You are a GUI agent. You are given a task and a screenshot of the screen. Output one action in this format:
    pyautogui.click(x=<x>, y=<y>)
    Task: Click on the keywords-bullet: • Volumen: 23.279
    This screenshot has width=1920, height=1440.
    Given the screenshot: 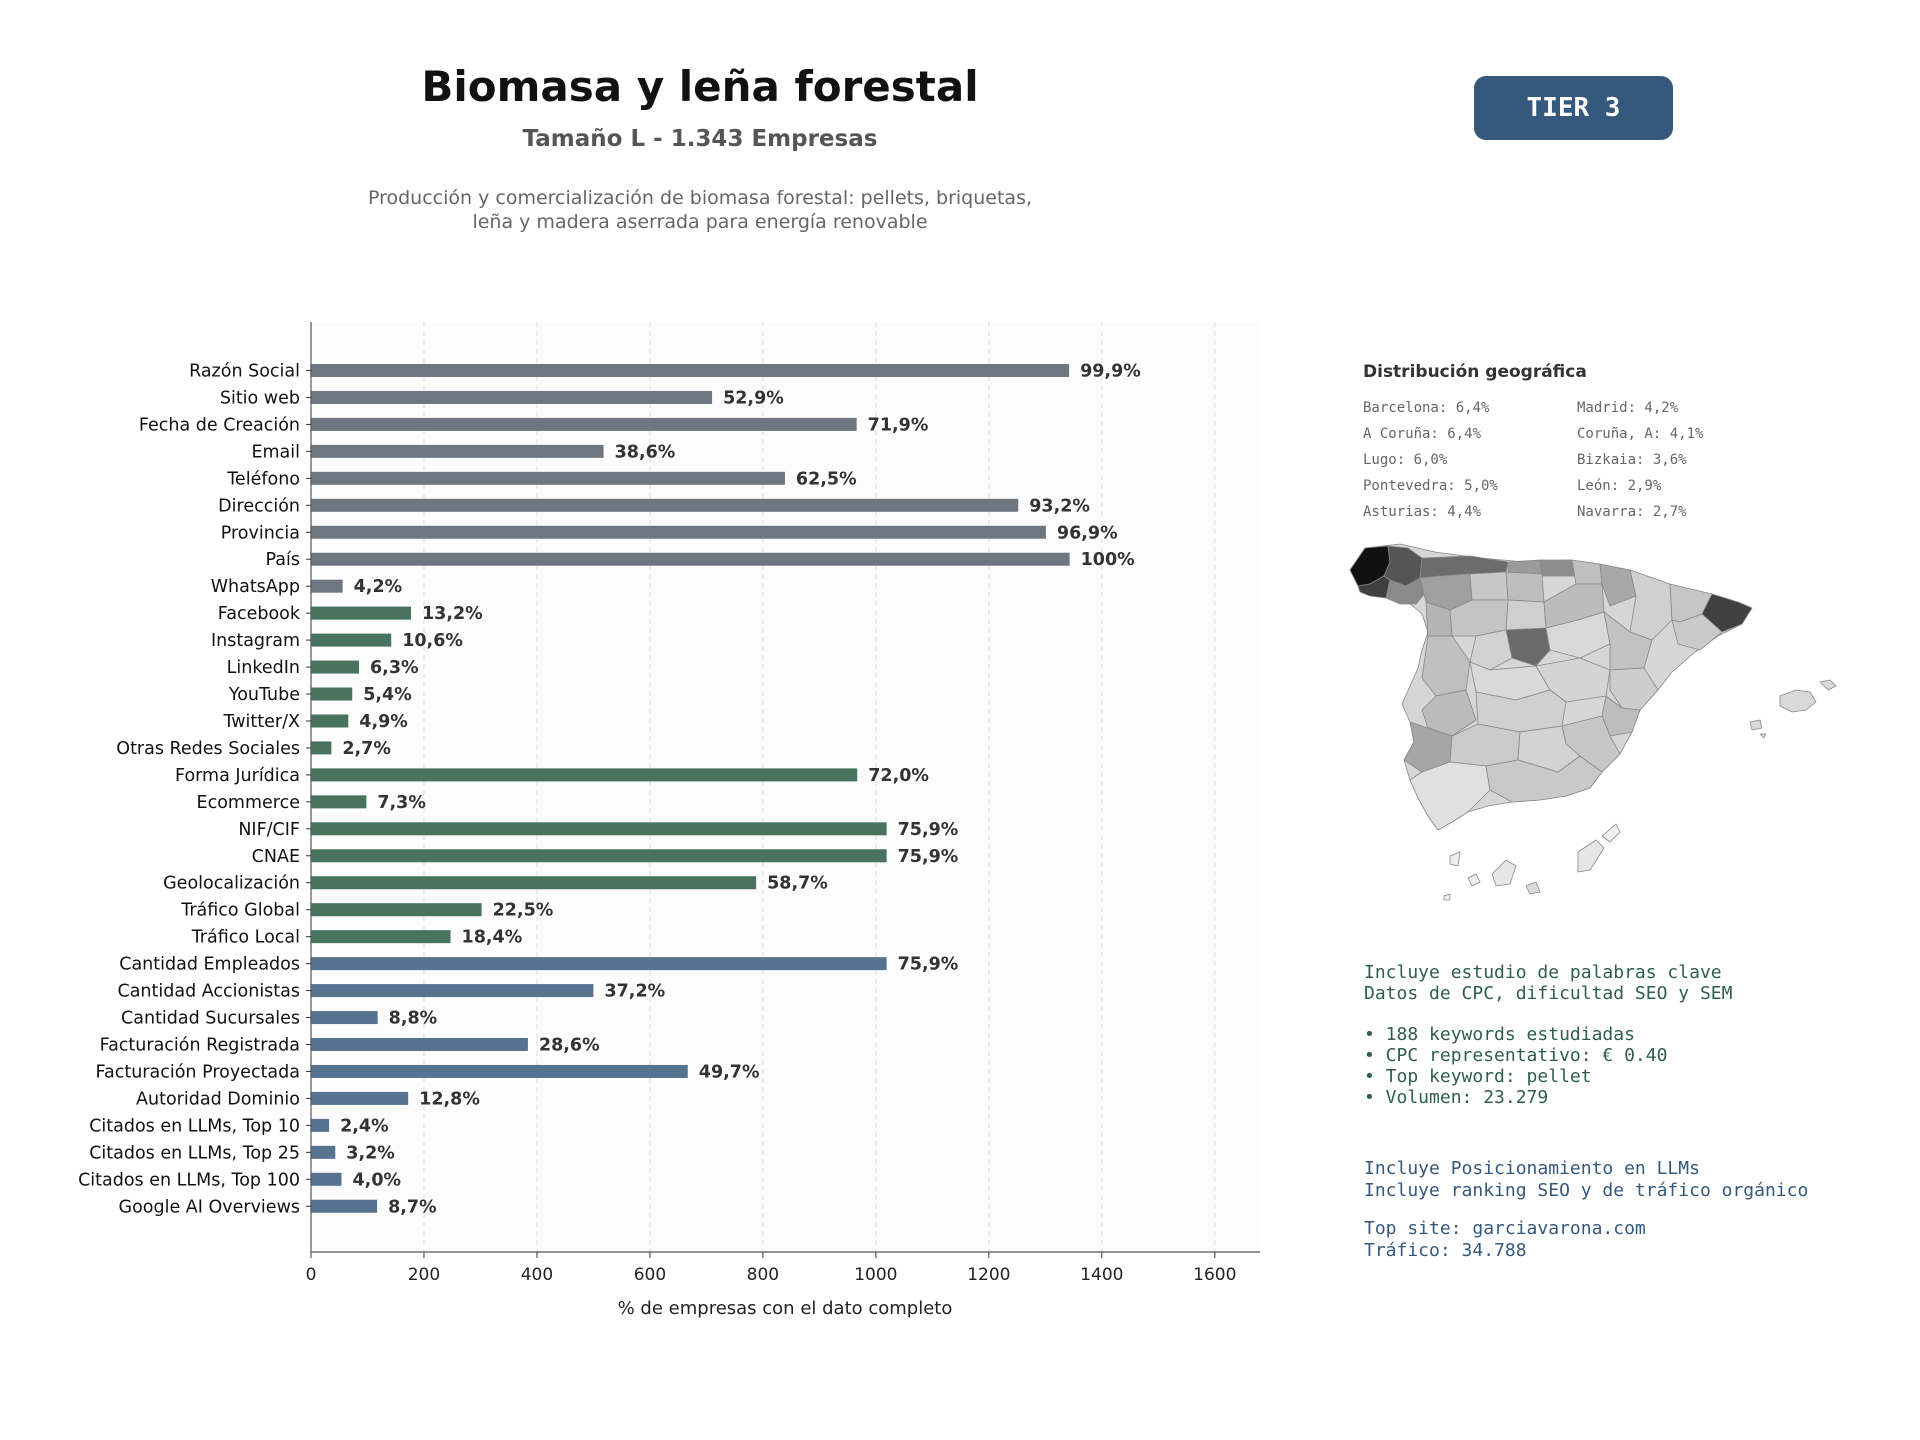 What is the action you would take?
    pyautogui.click(x=1456, y=1097)
    